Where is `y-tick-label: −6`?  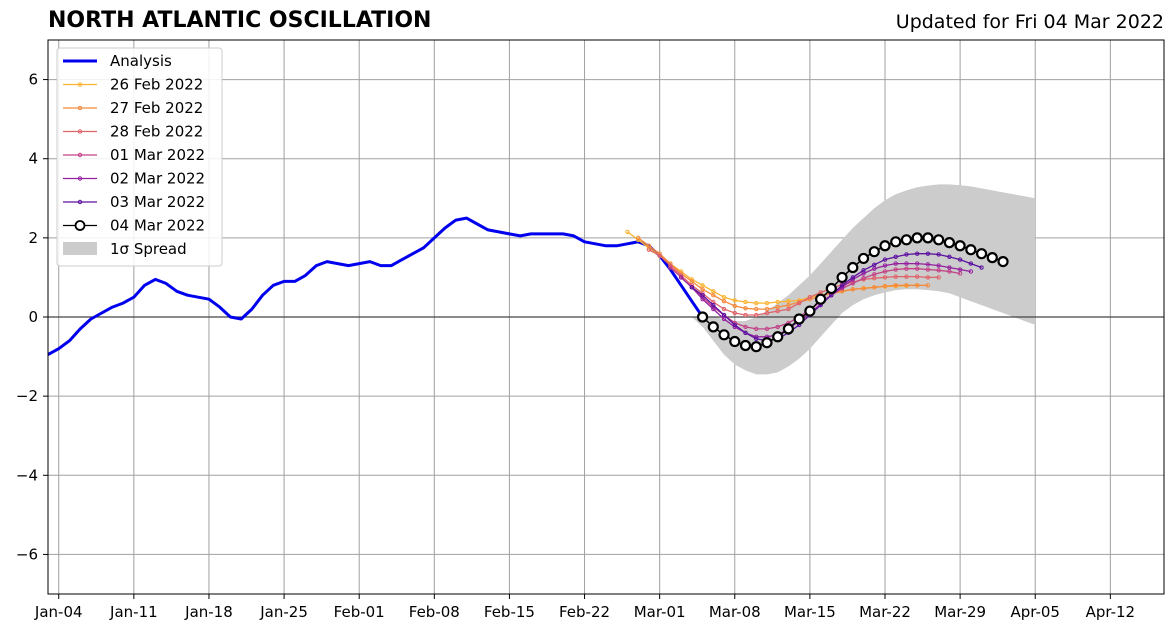
y-tick-label: −6 is located at coordinates (27, 554).